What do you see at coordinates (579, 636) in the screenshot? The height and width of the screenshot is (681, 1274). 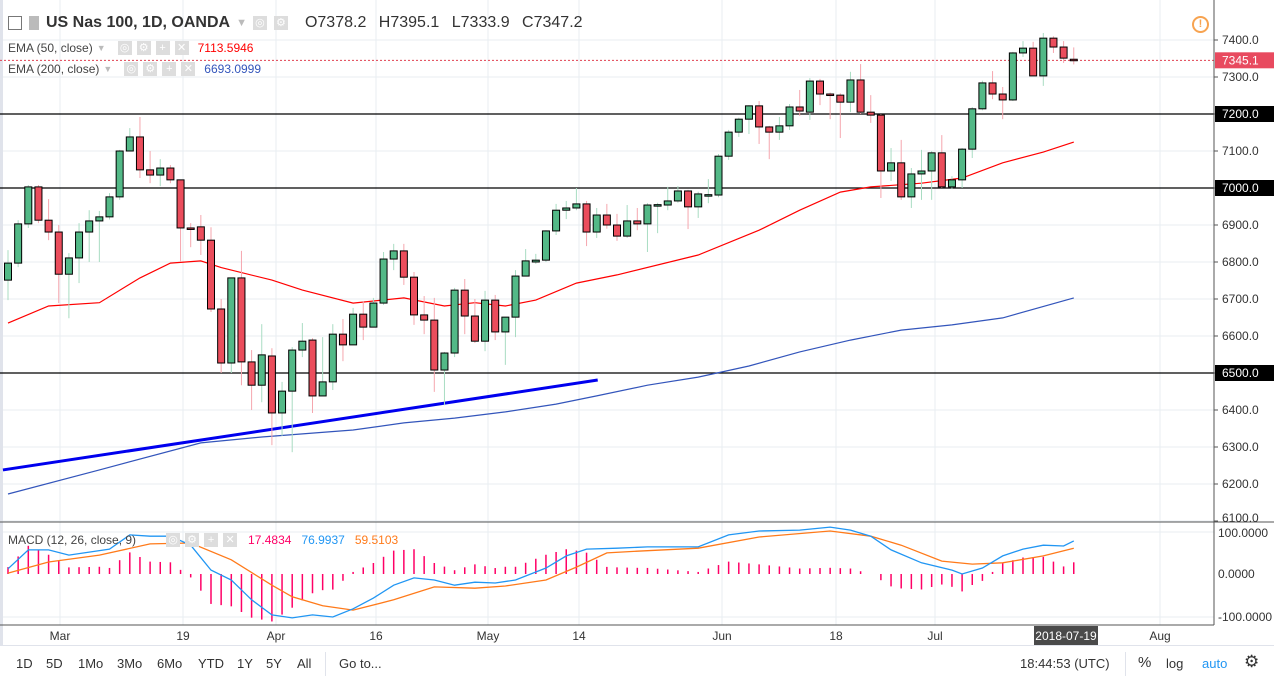 I see `date-tick-label: 14` at bounding box center [579, 636].